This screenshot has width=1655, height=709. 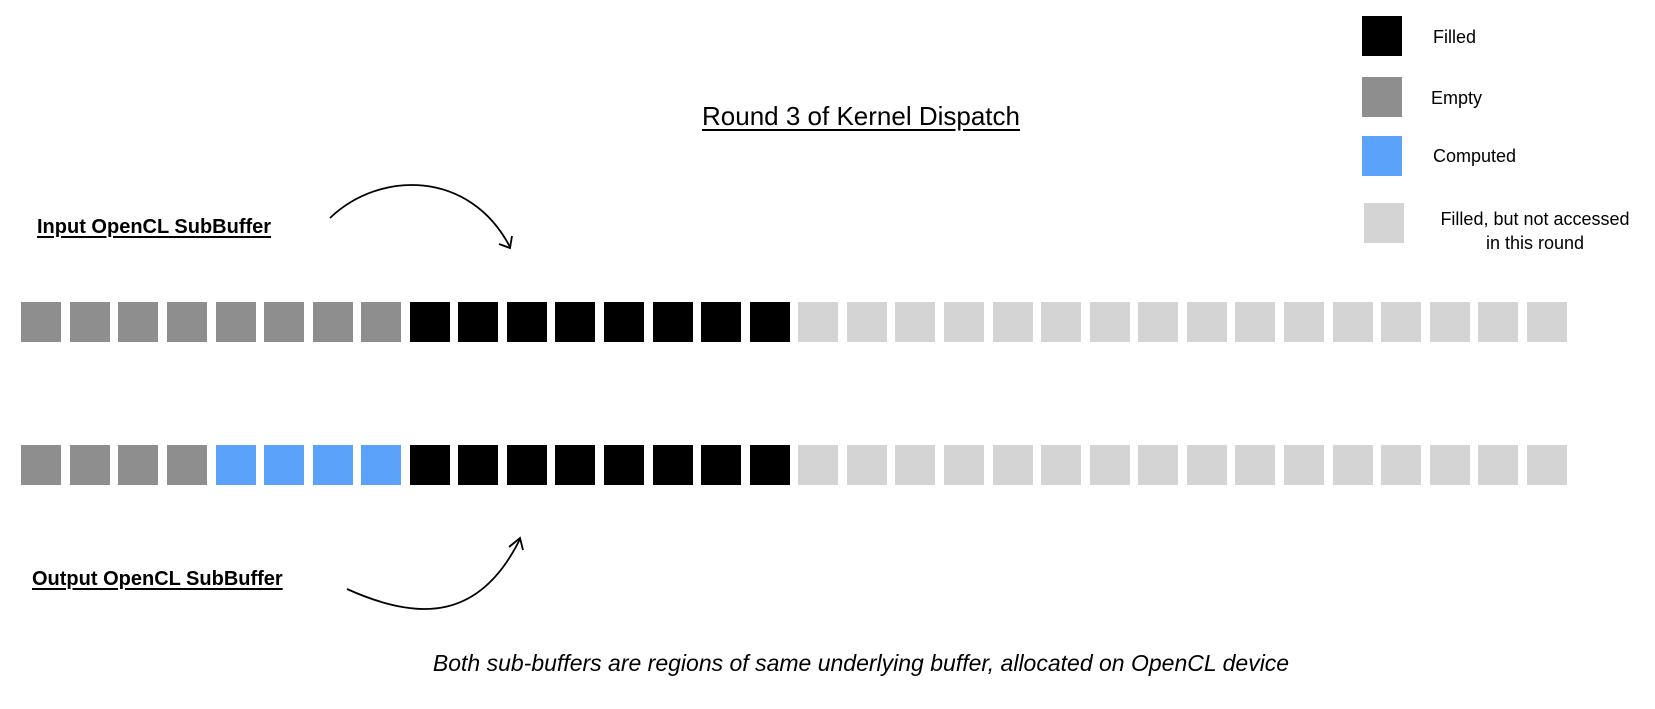 What do you see at coordinates (1475, 156) in the screenshot?
I see `legend-label-computed: Computed` at bounding box center [1475, 156].